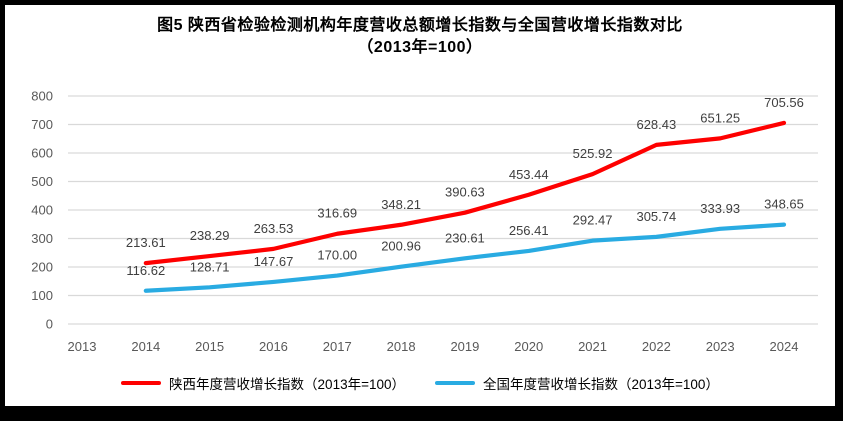  What do you see at coordinates (141, 383) in the screenshot?
I see `legend-swatch-shaanxi` at bounding box center [141, 383].